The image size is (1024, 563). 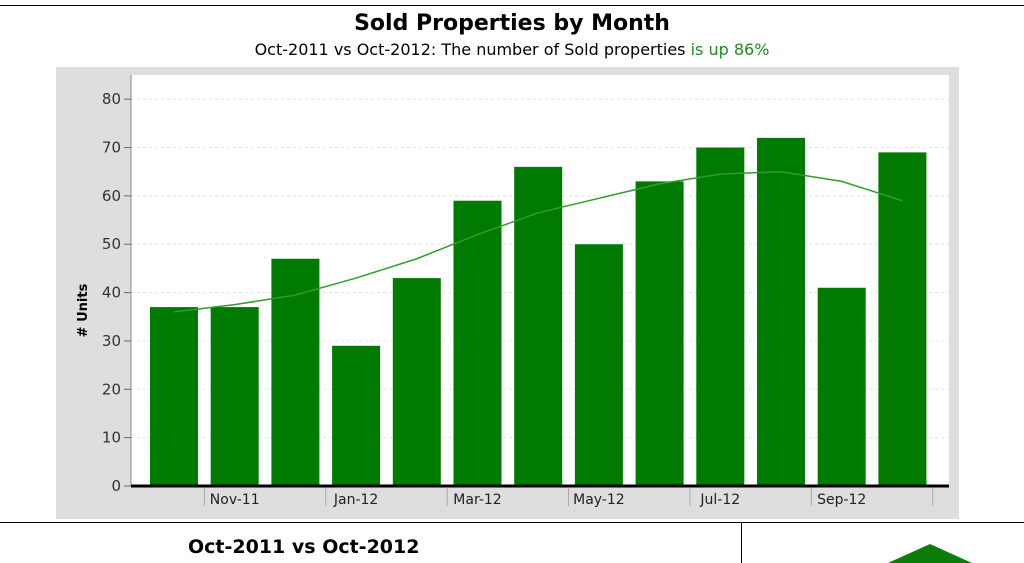 I want to click on y-tick-label: 0, so click(x=116, y=486).